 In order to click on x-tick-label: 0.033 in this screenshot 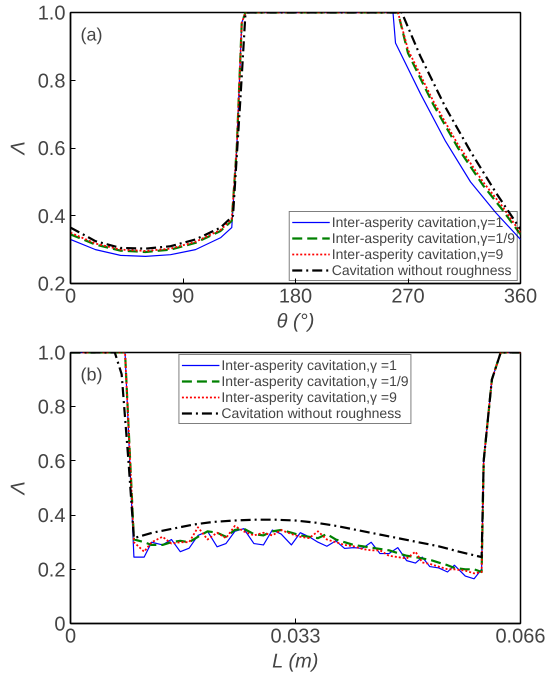, I will do `click(295, 637)`.